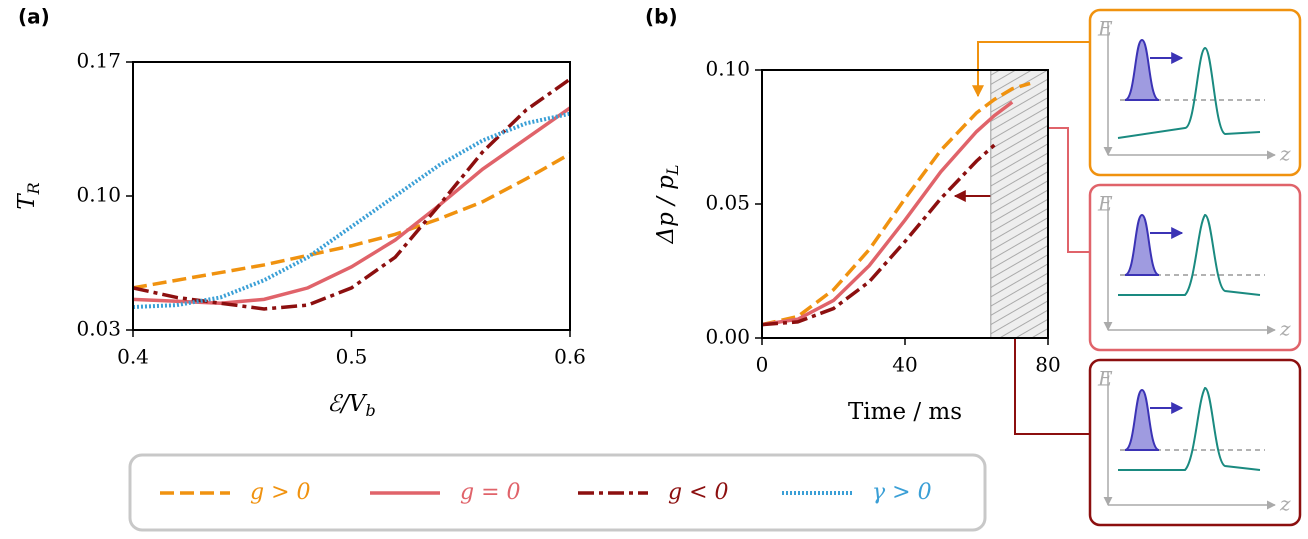  Describe the element at coordinates (727, 203) in the screenshot. I see `y-tick-label: 0.05` at that location.